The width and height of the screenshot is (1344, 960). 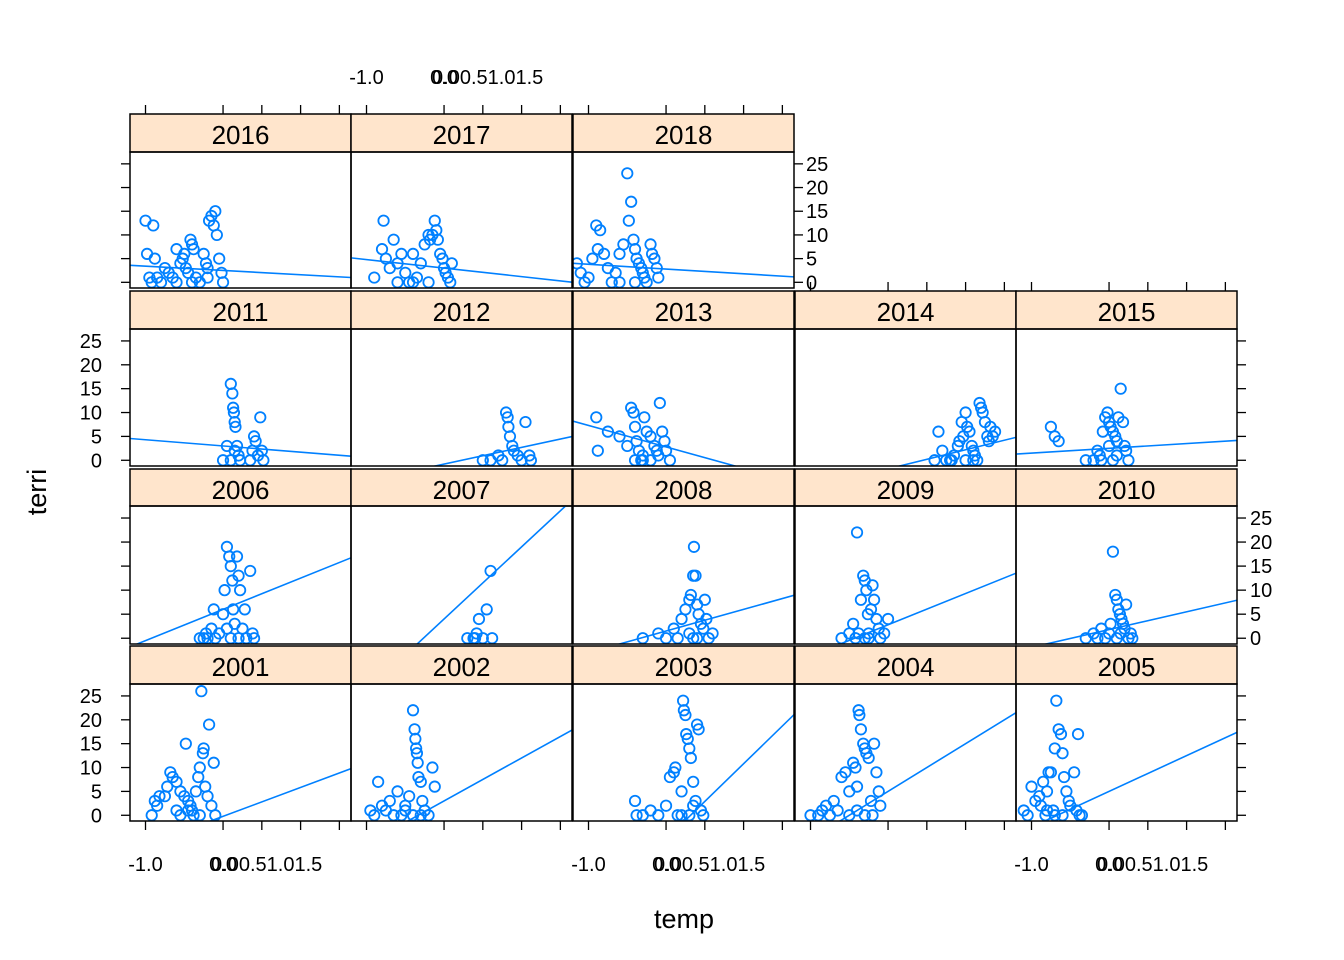 I want to click on fit-line-2013, so click(x=655, y=443).